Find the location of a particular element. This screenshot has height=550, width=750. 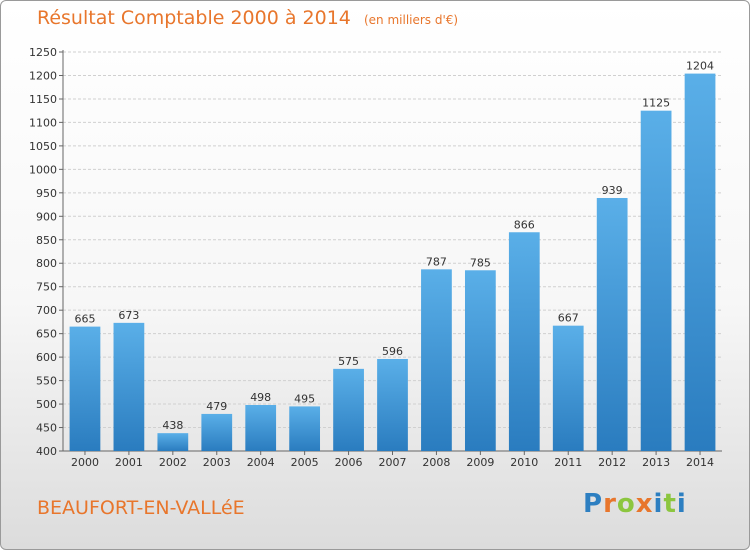

x-tick-label: 2008 is located at coordinates (436, 462).